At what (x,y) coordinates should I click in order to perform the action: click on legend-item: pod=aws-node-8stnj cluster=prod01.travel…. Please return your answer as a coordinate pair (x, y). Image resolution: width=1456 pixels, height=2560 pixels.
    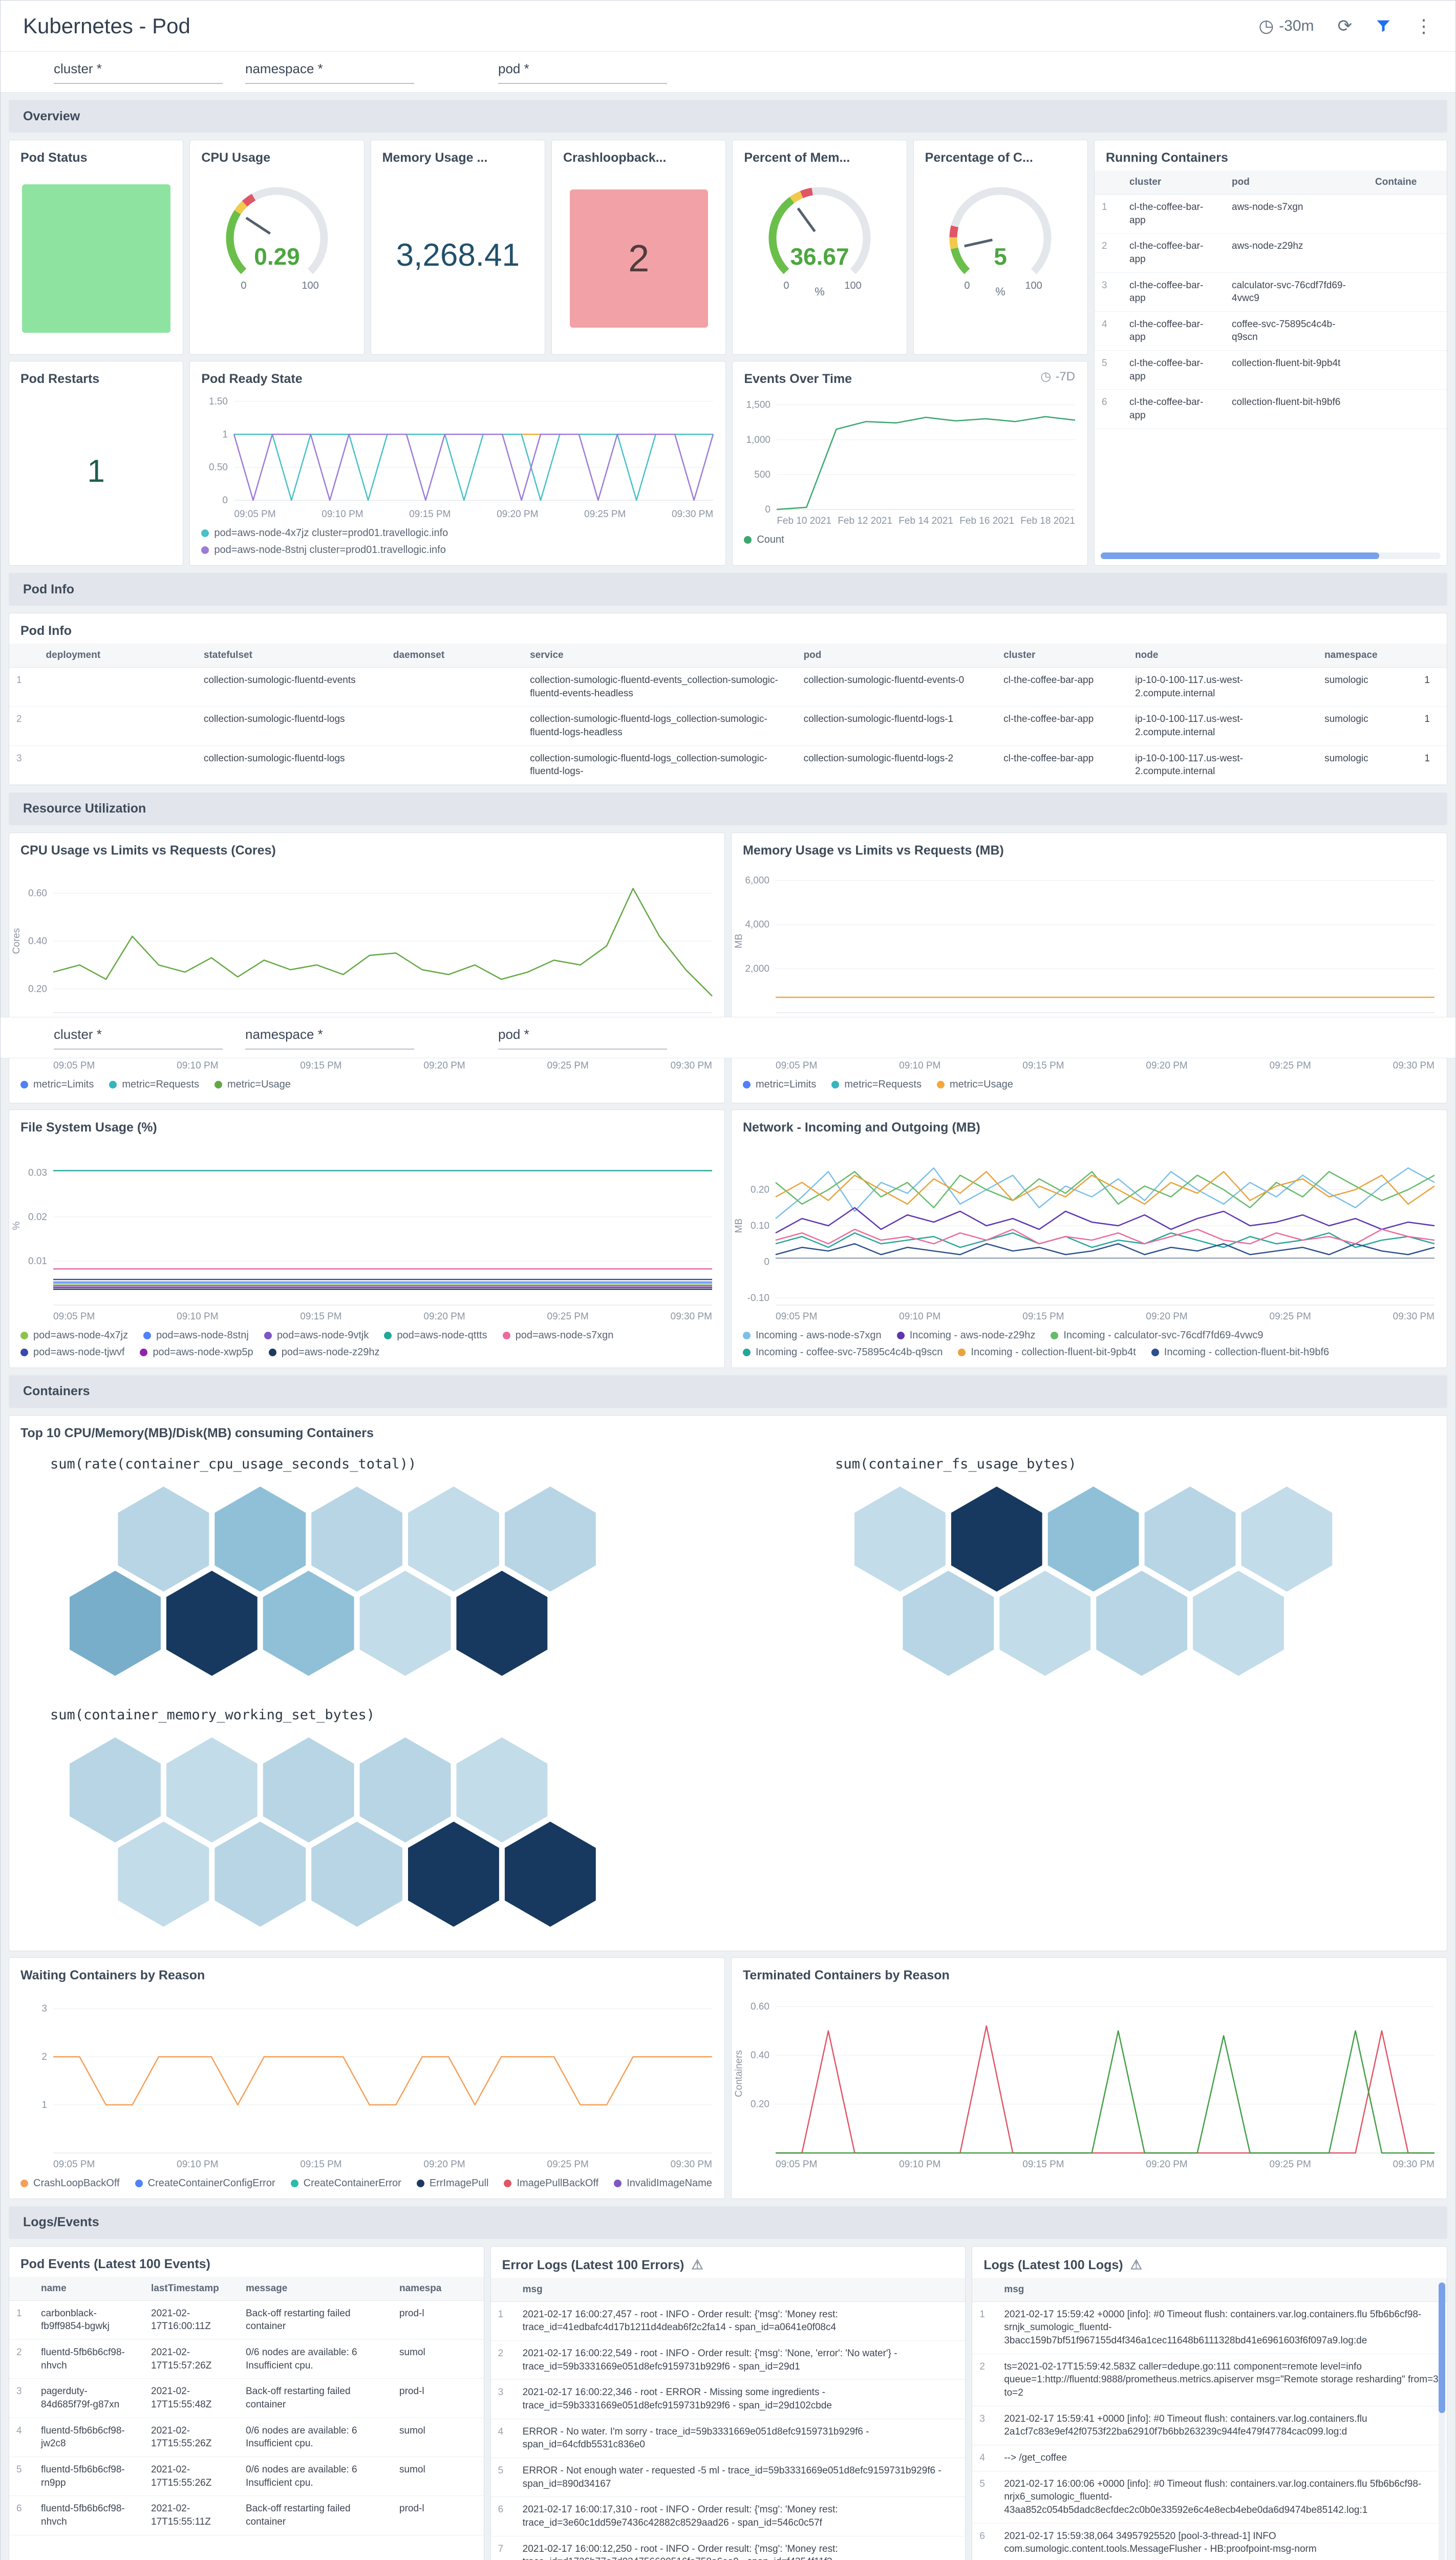
    Looking at the image, I should click on (323, 550).